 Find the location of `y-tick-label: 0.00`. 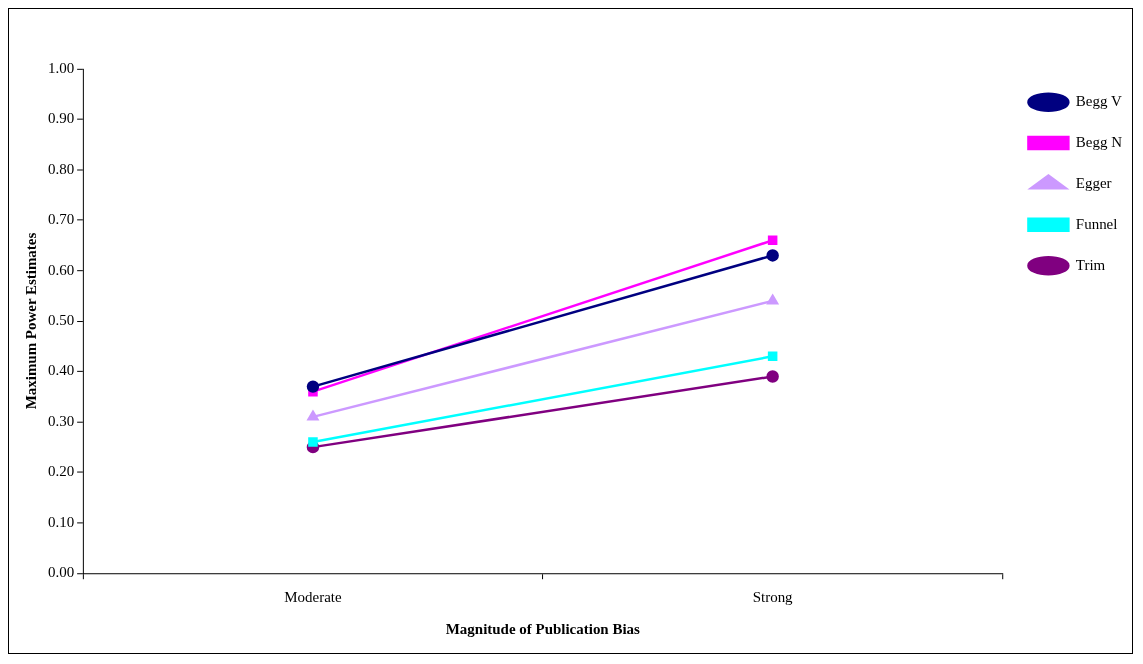

y-tick-label: 0.00 is located at coordinates (61, 572).